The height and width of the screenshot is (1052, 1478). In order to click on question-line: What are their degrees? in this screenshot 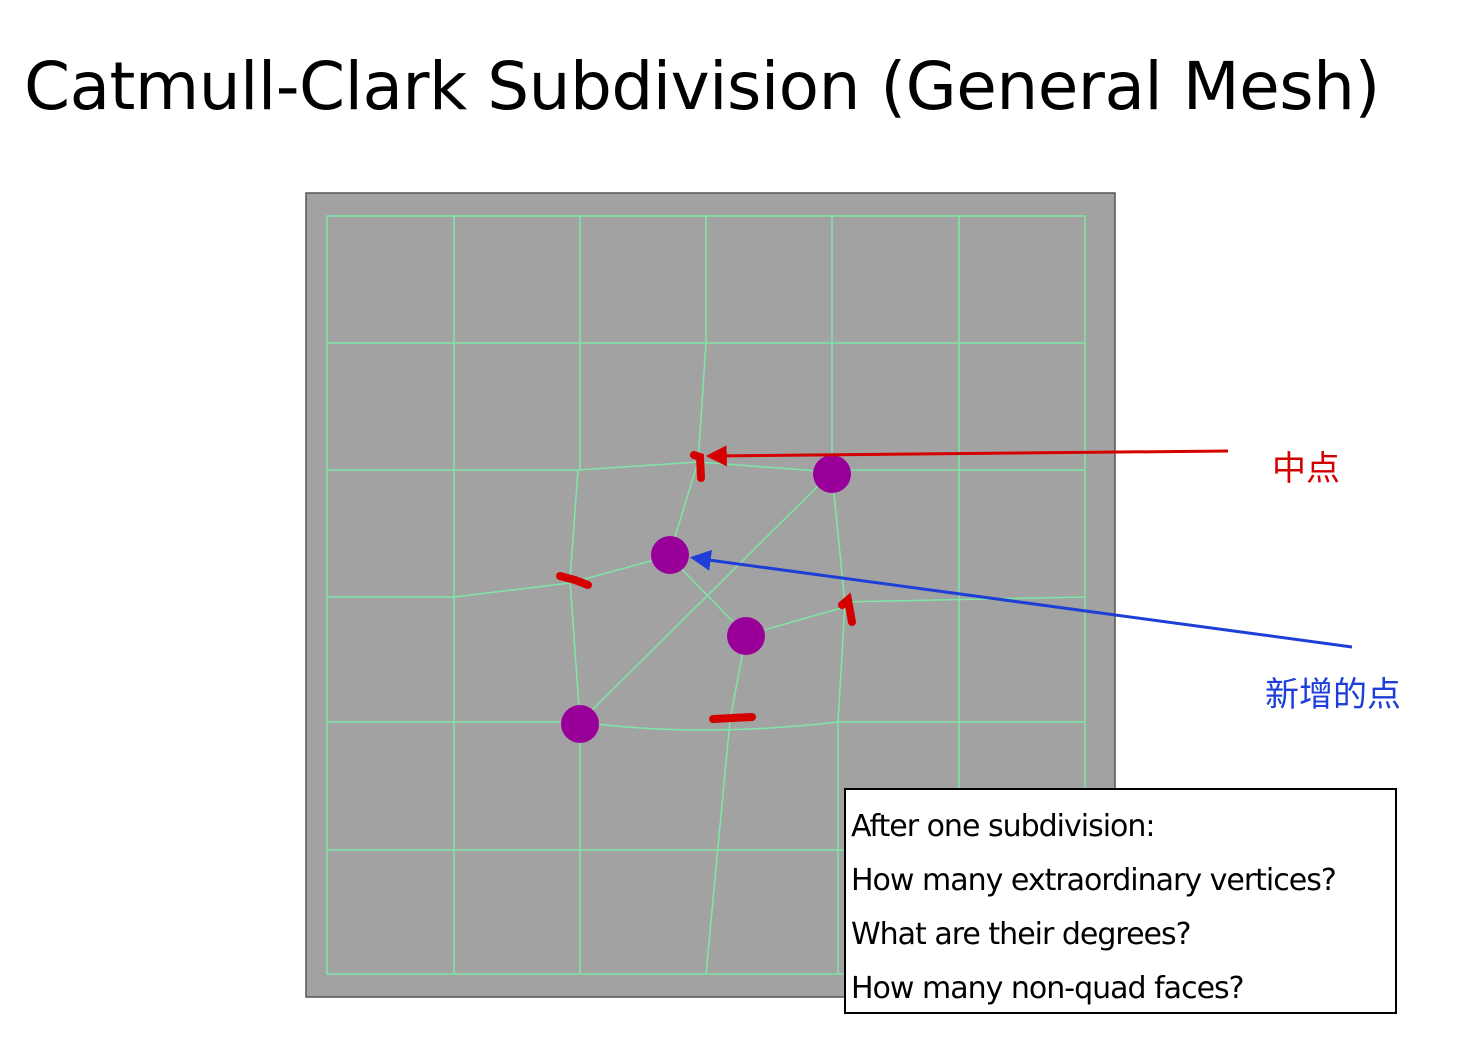, I will do `click(1021, 934)`.